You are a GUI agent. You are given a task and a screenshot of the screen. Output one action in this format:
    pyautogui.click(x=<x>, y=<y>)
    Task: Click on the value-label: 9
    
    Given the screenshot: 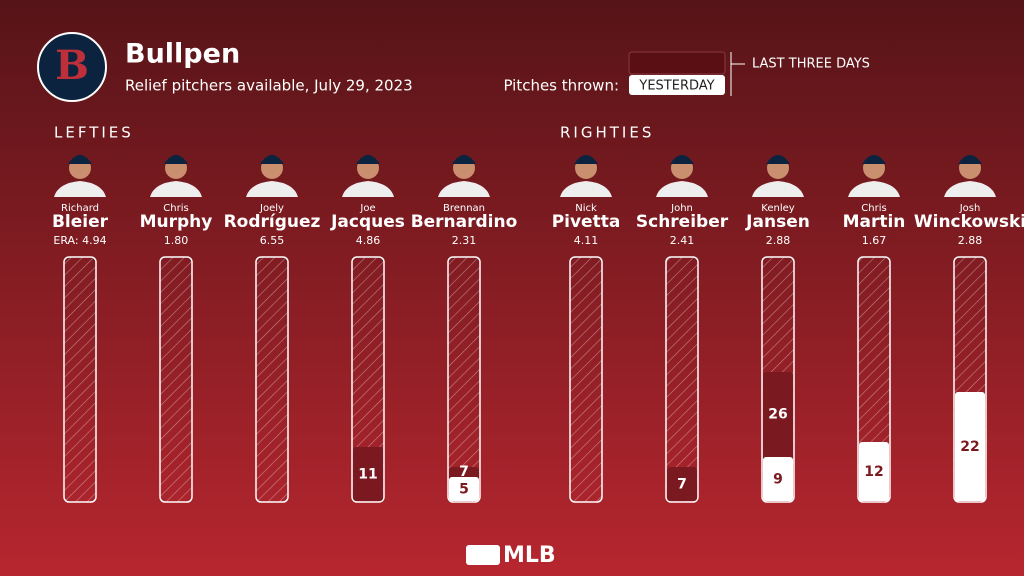 What is the action you would take?
    pyautogui.click(x=778, y=480)
    